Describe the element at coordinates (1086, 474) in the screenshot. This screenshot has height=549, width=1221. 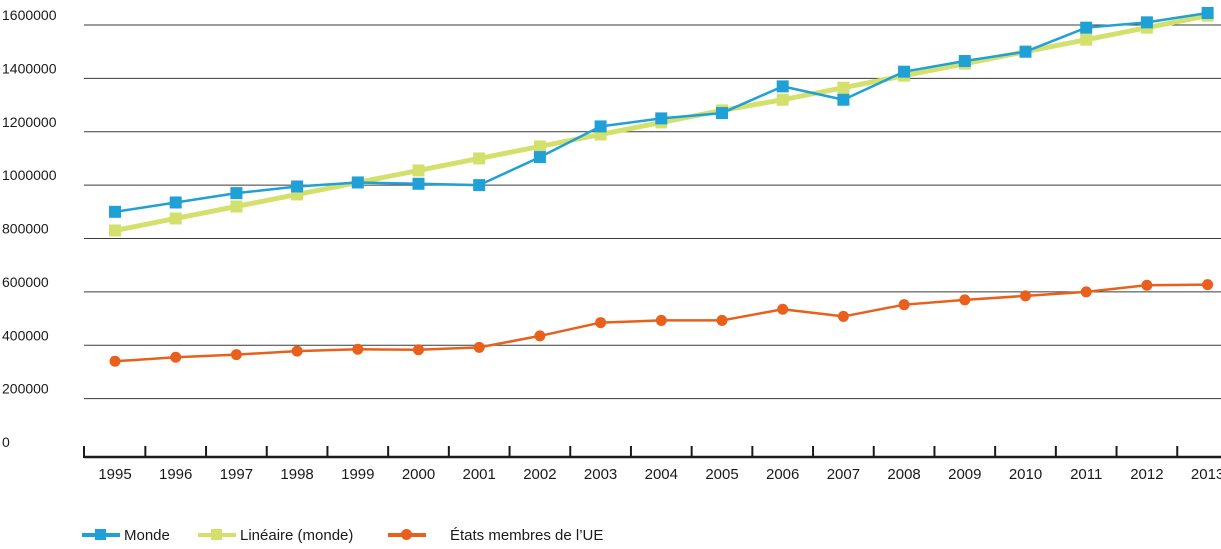
I see `x-tick-label: 2011` at that location.